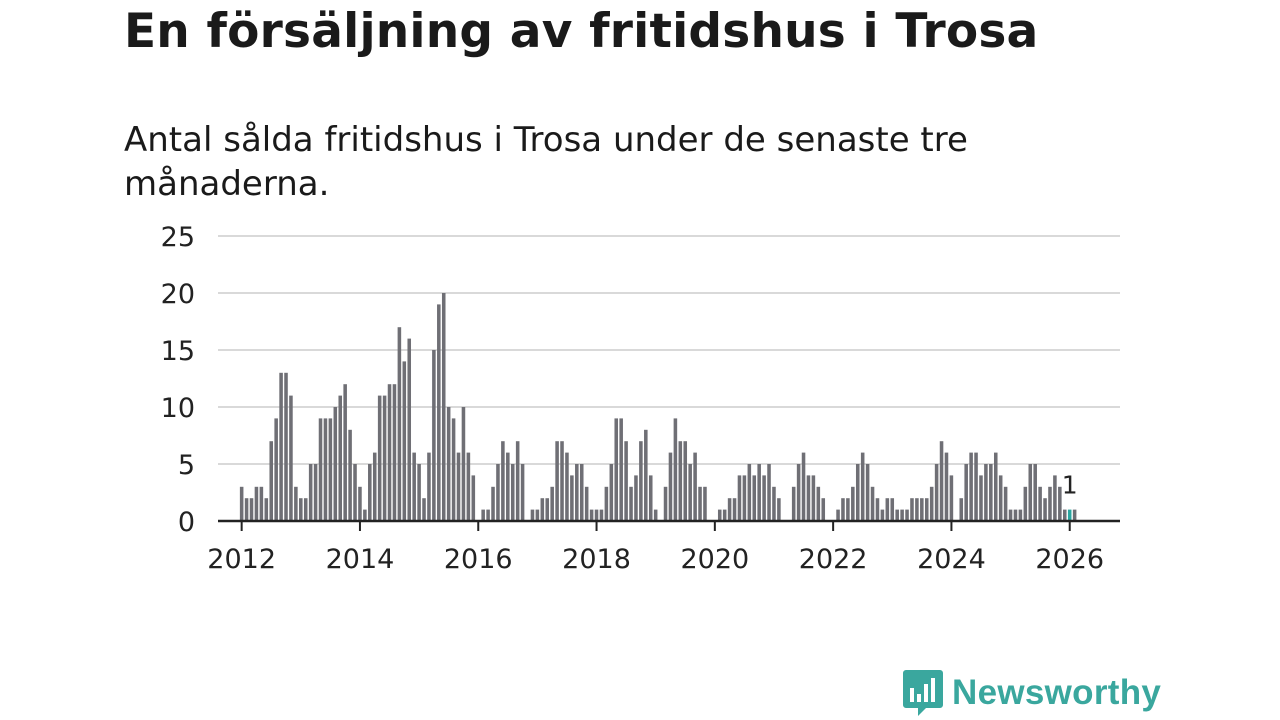  Describe the element at coordinates (581, 31) in the screenshot. I see `chart-title: En försäljning av fritidshus i Trosa` at that location.